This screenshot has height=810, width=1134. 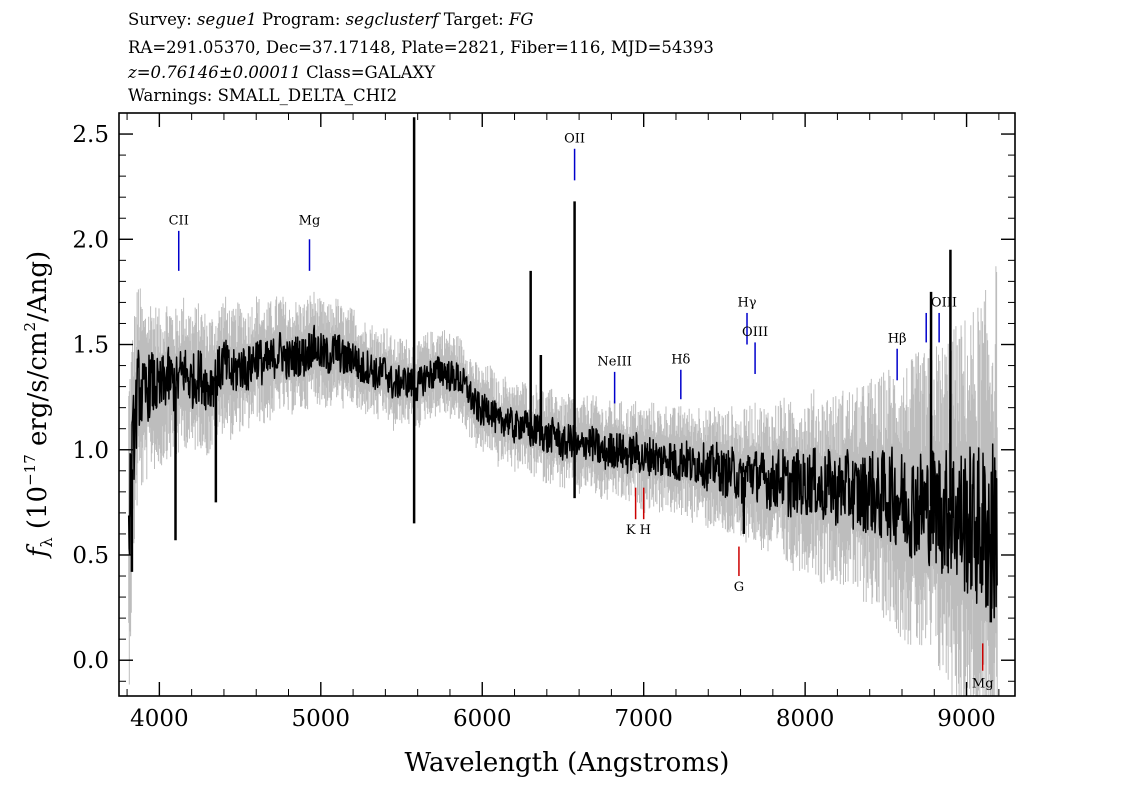 I want to click on y-tick-label-3: 1.5, so click(x=90, y=346).